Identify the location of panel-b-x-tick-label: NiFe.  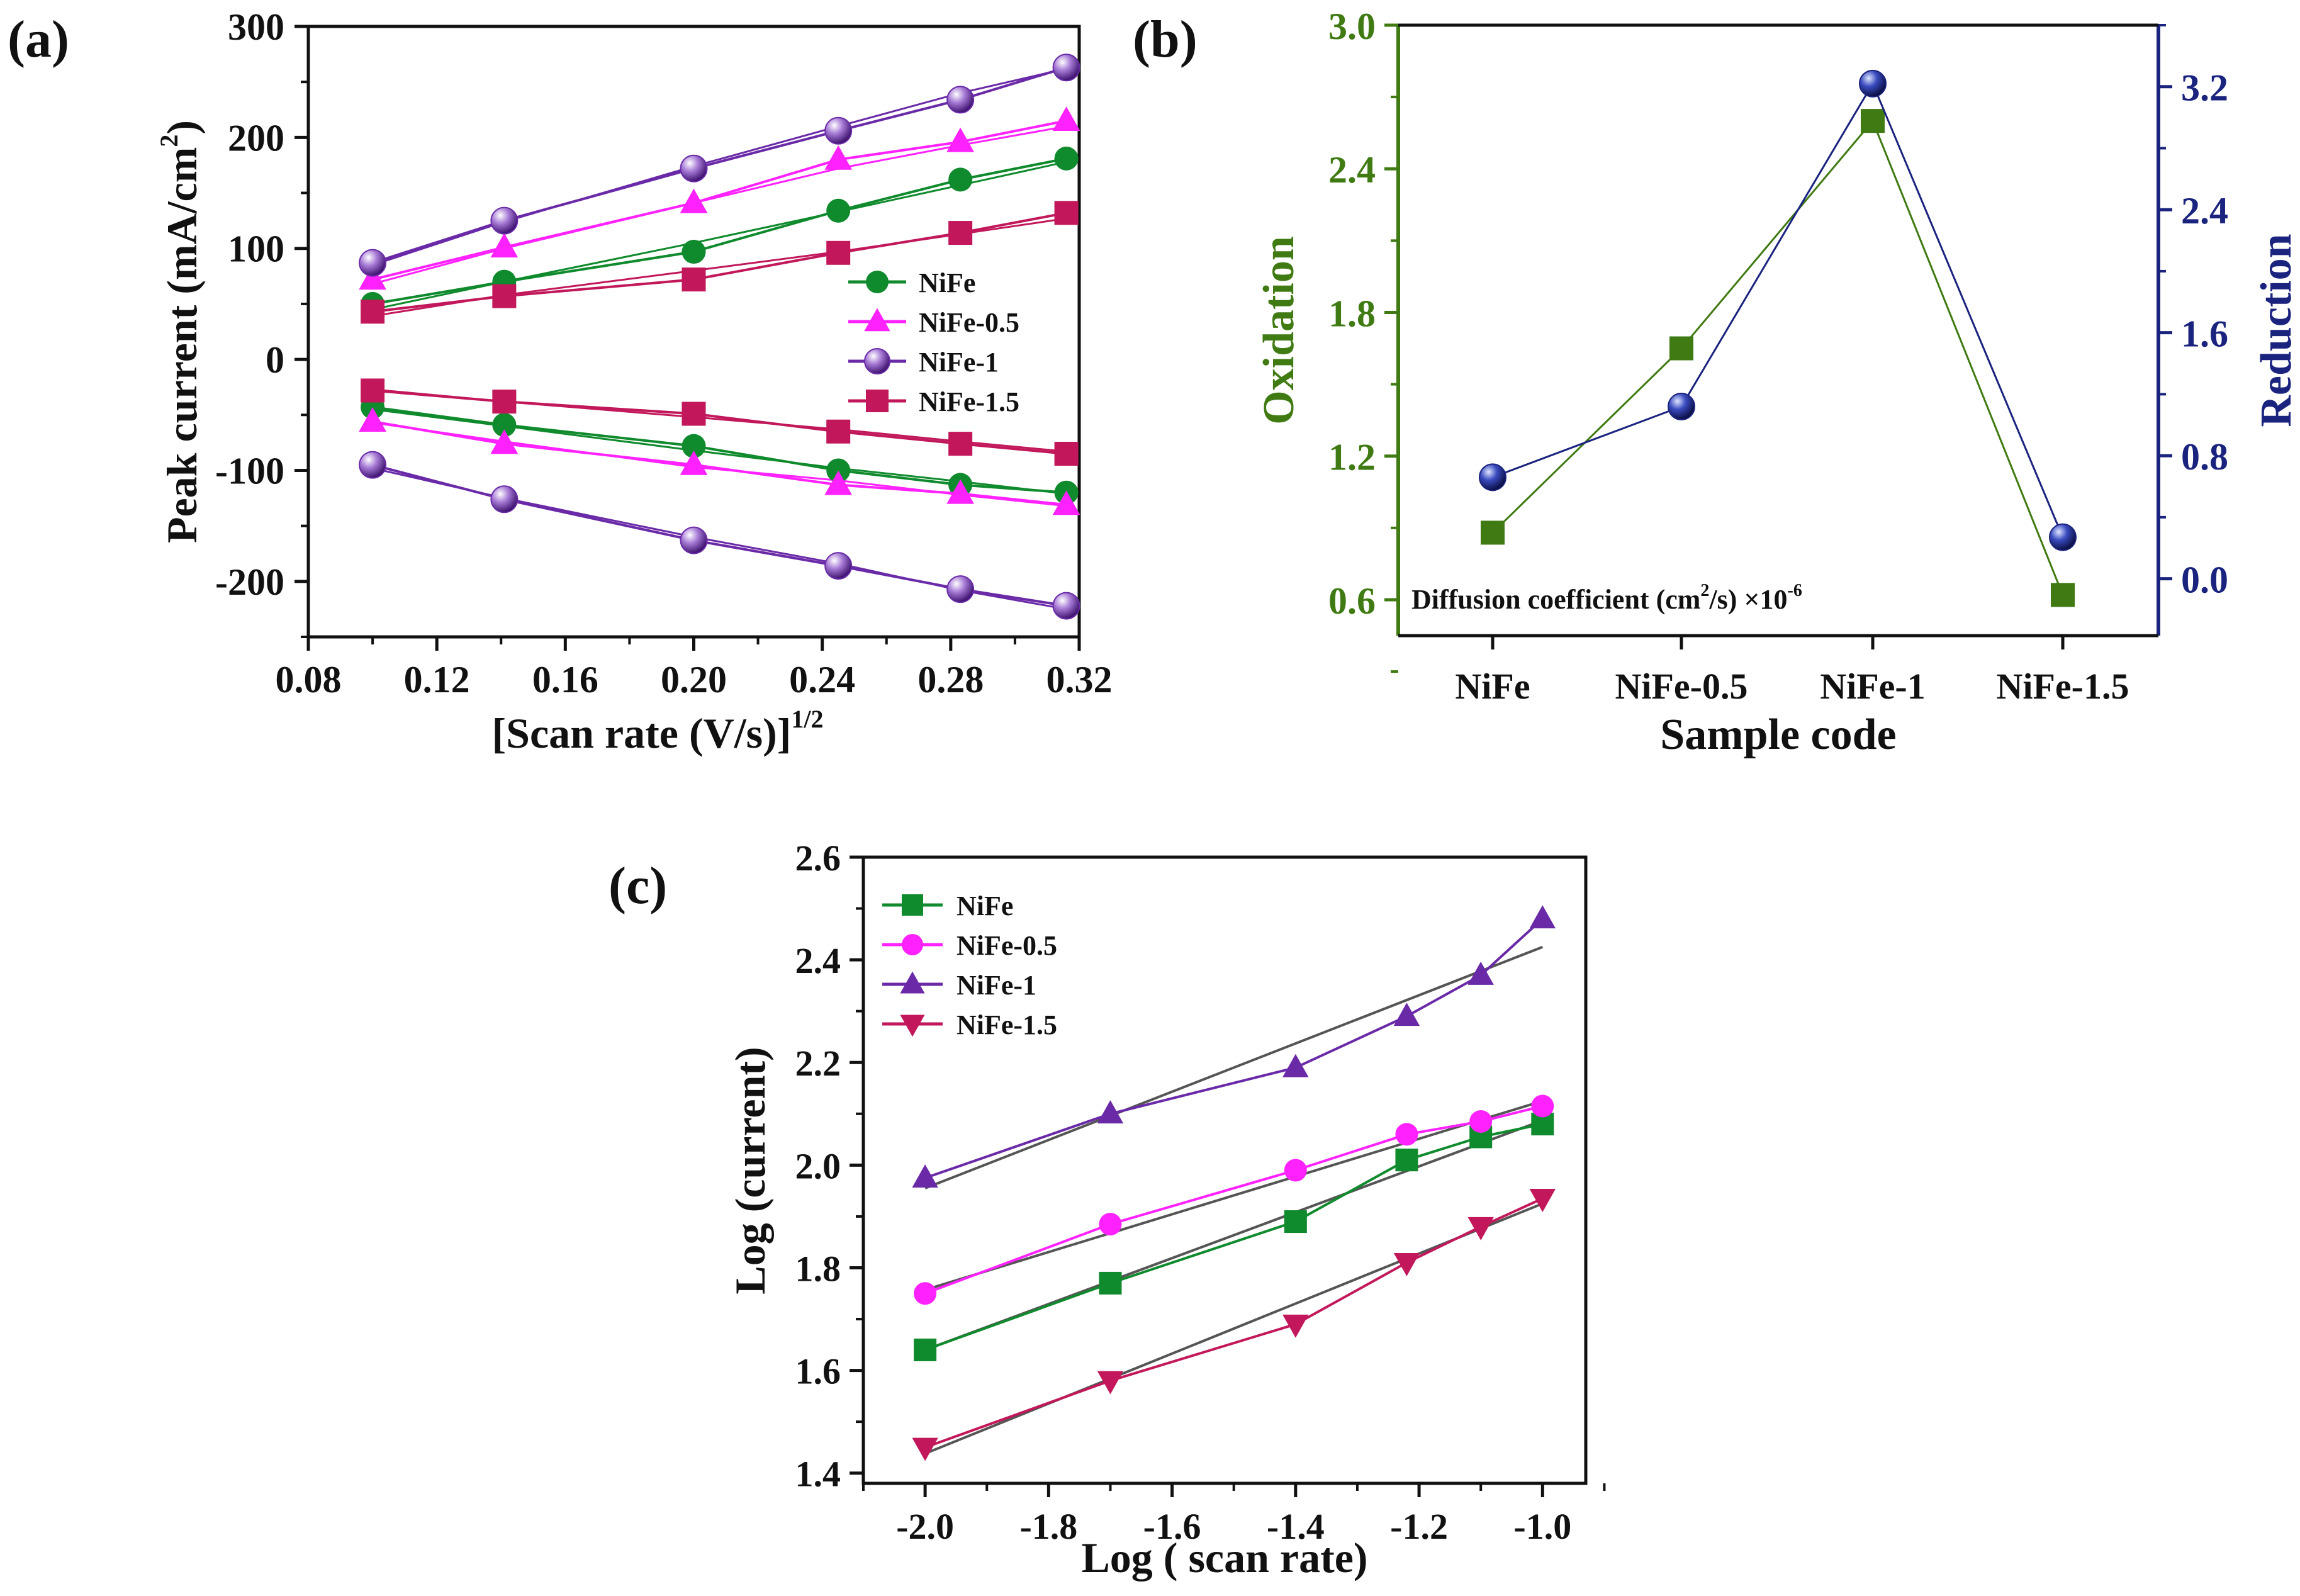
(1493, 686).